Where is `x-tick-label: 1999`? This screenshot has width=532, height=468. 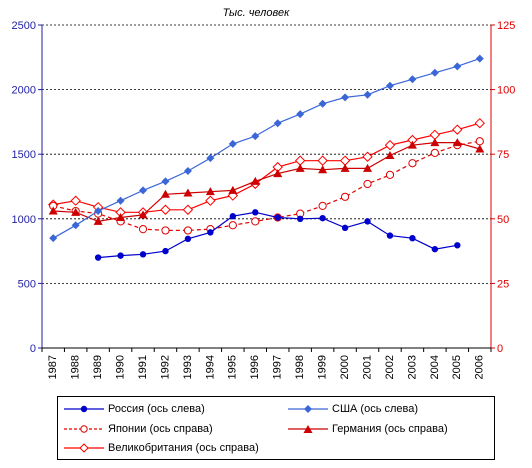
x-tick-label: 1999 is located at coordinates (323, 367).